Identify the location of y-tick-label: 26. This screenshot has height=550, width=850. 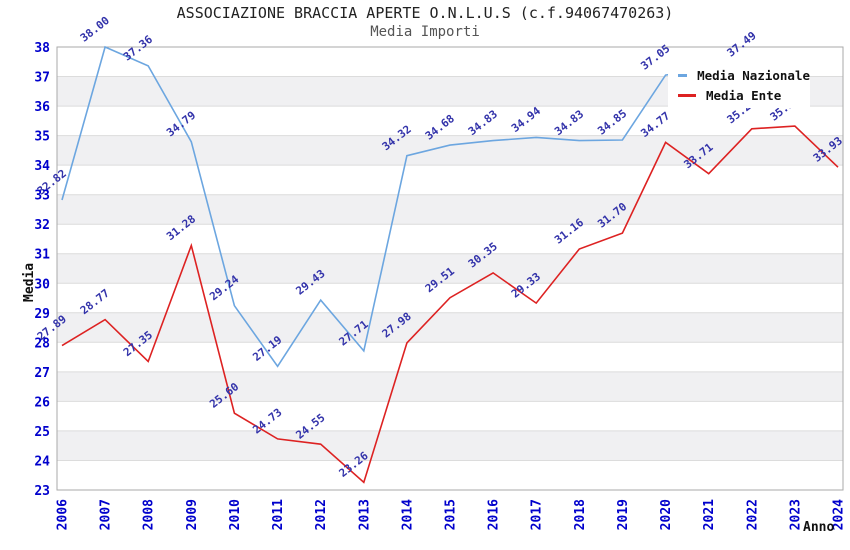
(42, 402).